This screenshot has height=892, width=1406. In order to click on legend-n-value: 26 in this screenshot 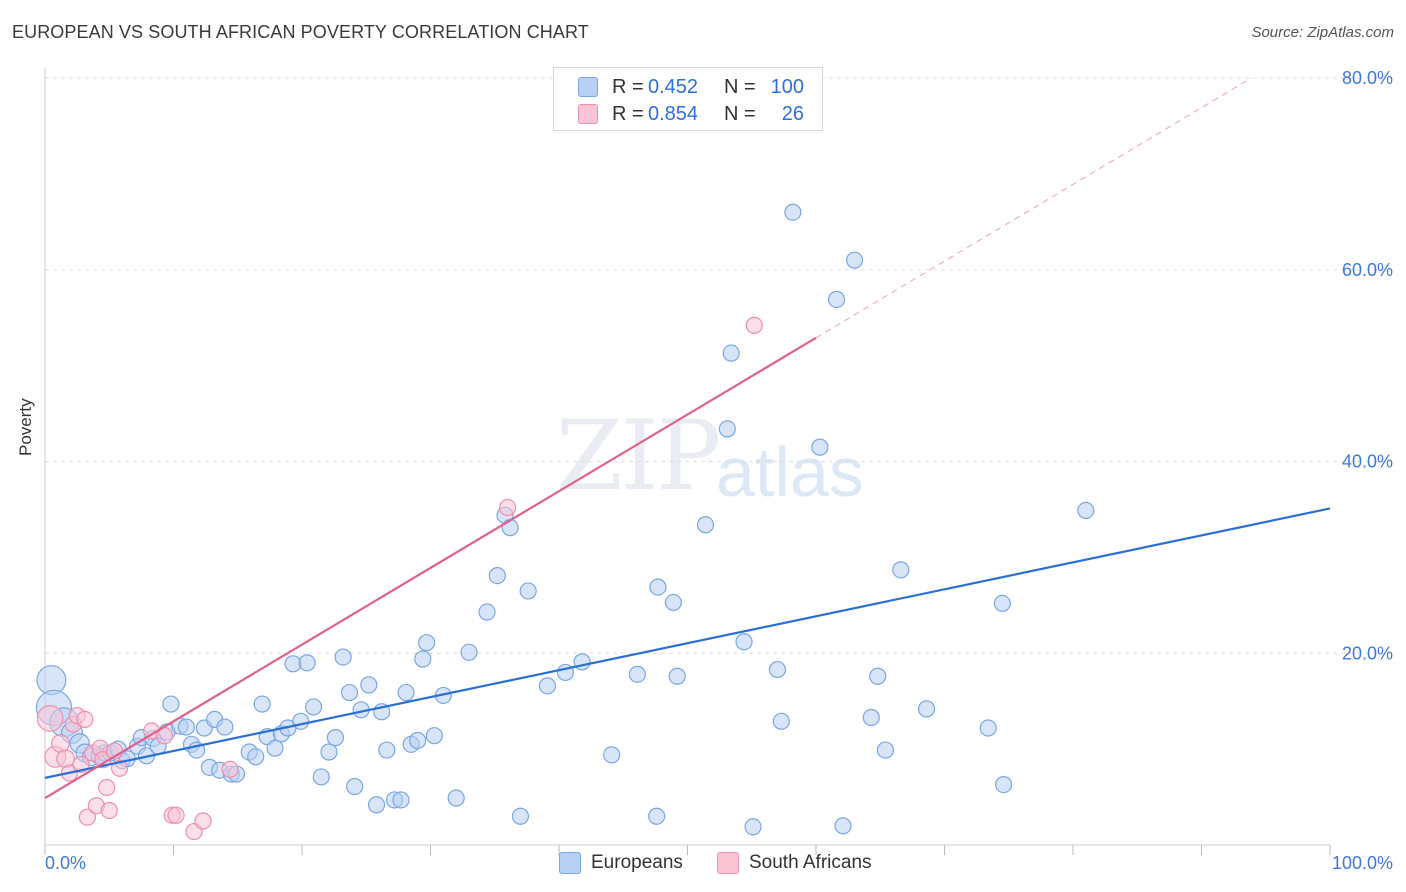, I will do `click(792, 113)`.